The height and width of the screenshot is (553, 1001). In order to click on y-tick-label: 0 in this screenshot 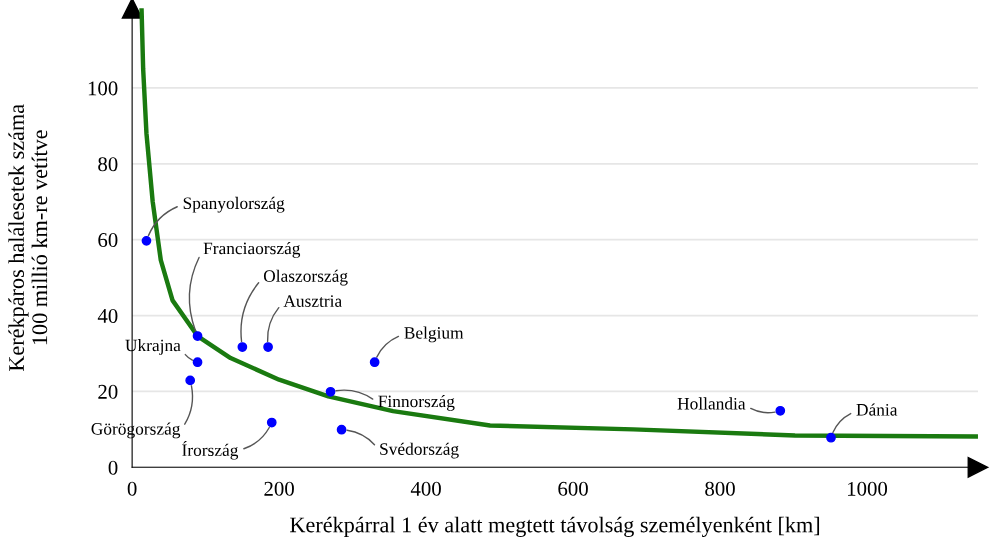, I will do `click(113, 467)`.